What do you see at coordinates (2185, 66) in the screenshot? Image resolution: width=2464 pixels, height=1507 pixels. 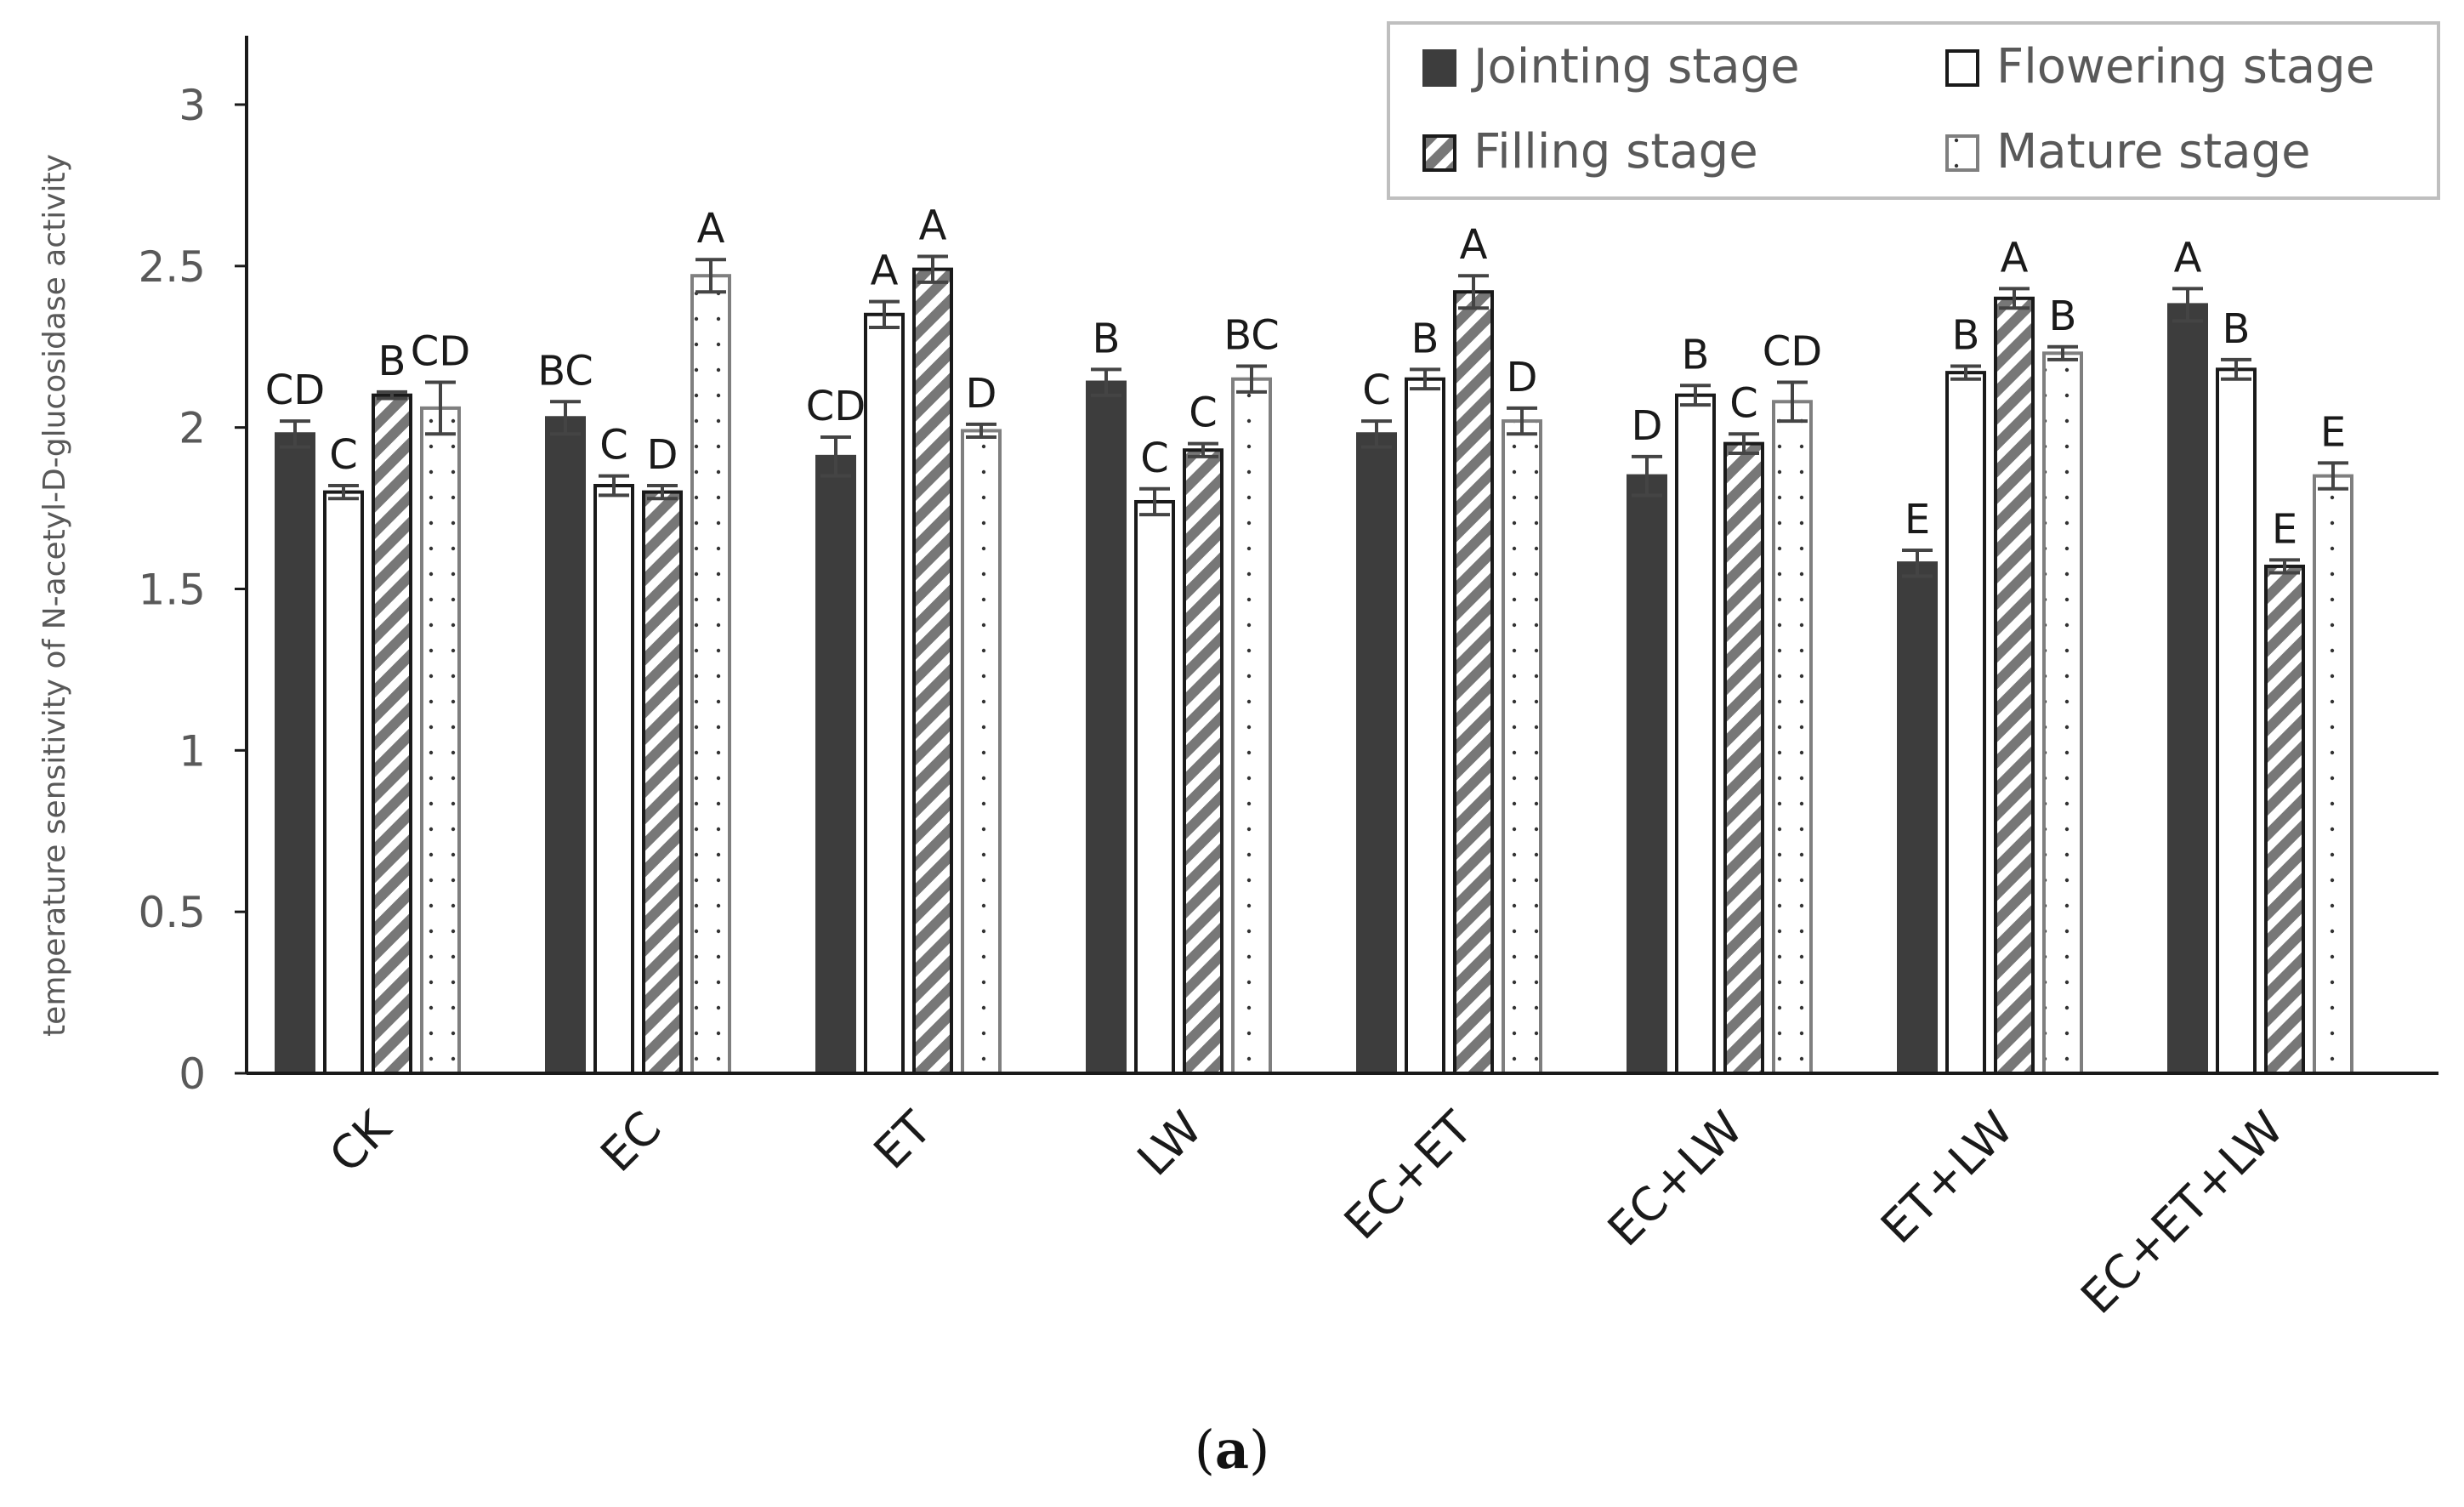 I see `legend-label: Flowering stage` at bounding box center [2185, 66].